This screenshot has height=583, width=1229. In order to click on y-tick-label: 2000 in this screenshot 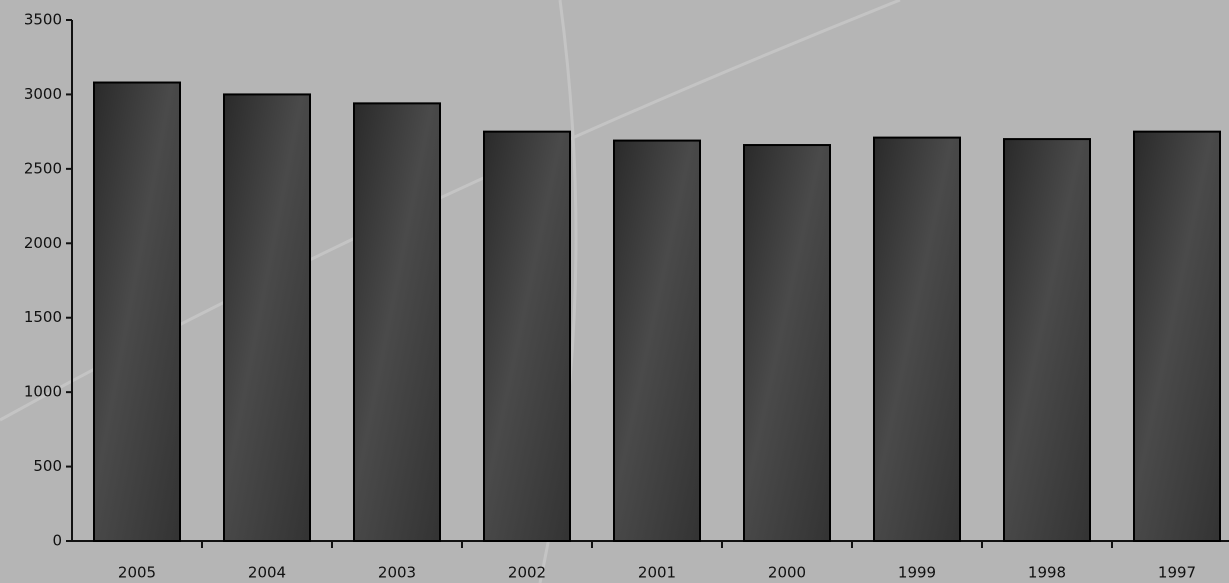, I will do `click(43, 243)`.